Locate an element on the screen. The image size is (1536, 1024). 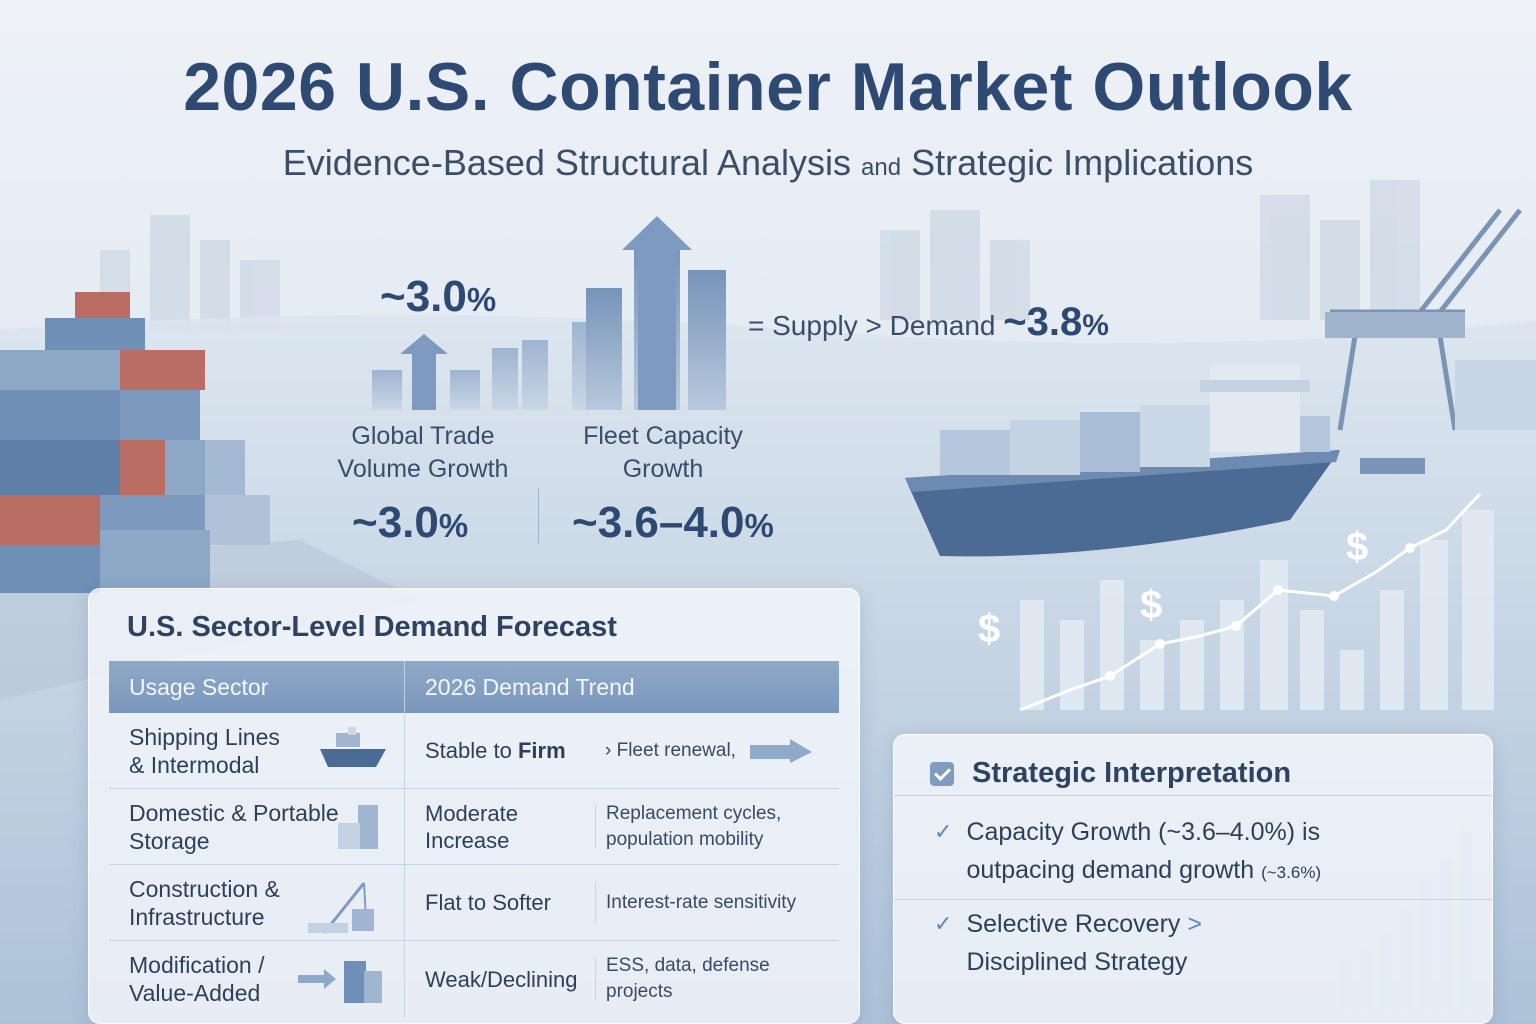
trend-text: Stable to is located at coordinates (471, 750).